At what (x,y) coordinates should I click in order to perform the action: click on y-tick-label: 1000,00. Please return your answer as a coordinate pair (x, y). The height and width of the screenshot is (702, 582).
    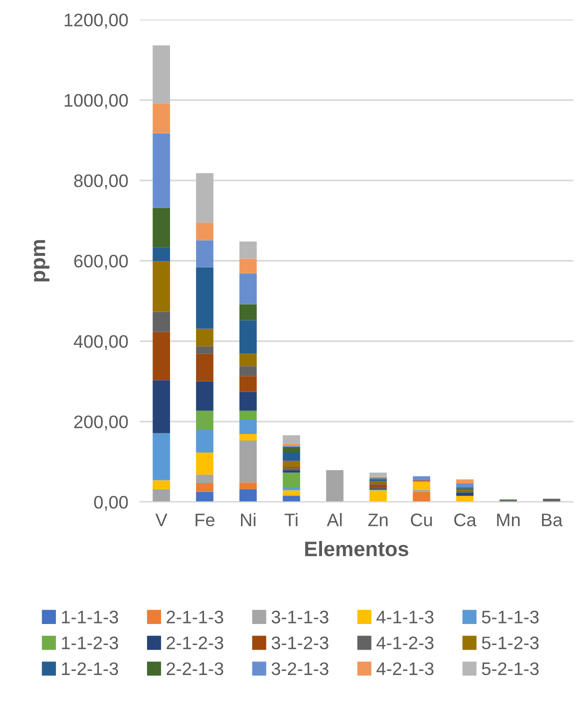
    Looking at the image, I should click on (96, 101).